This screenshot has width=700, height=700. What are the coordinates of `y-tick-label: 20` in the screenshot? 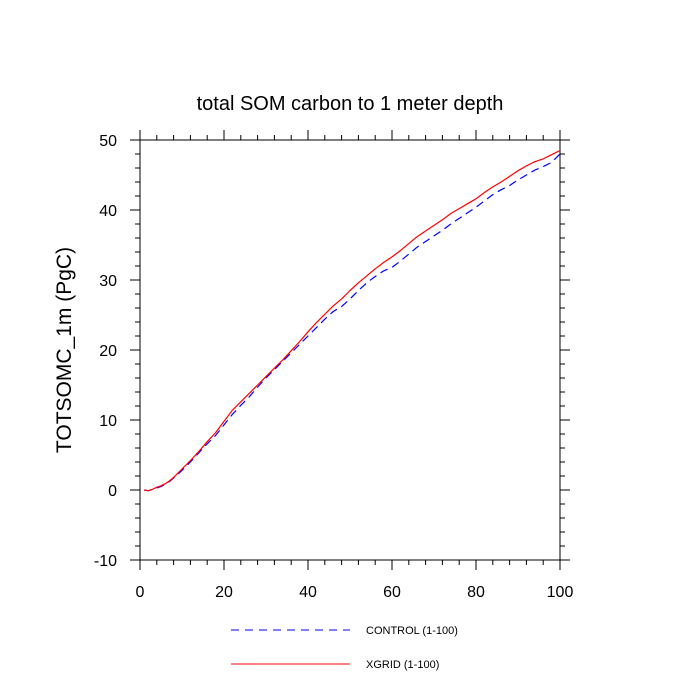 It's located at (108, 351).